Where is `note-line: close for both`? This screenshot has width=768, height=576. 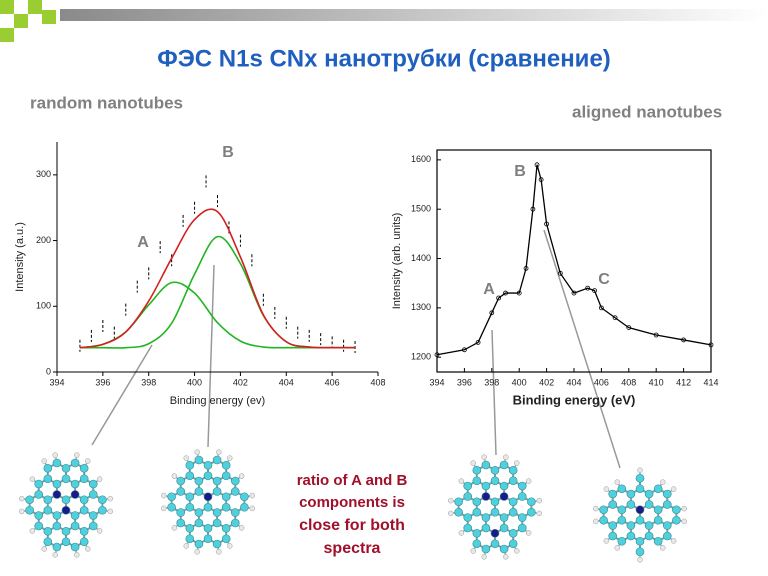 note-line: close for both is located at coordinates (352, 525).